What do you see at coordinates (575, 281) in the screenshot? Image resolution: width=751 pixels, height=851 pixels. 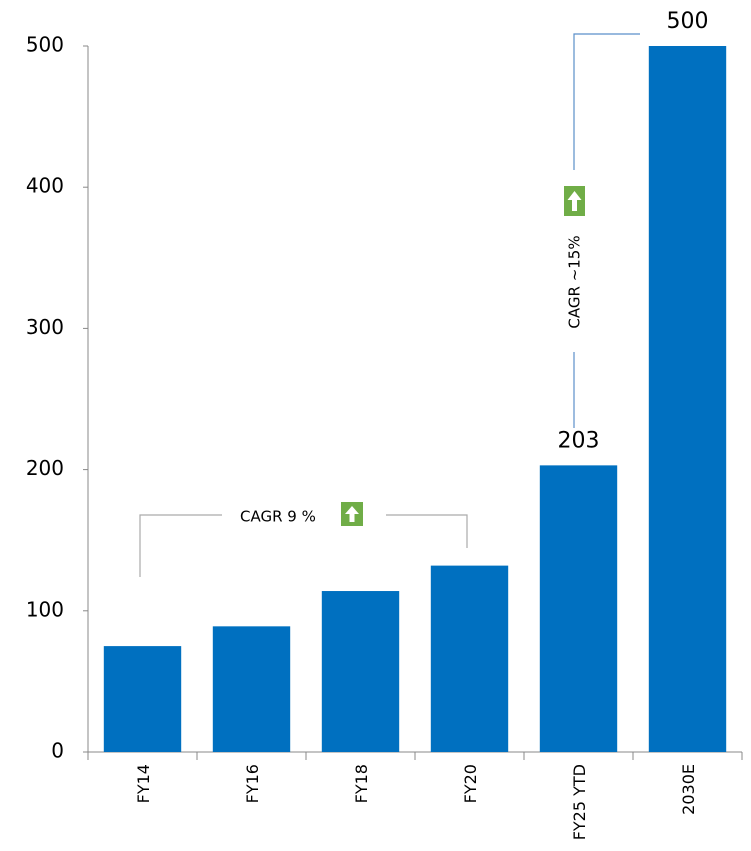 I see `annotation: CAGR ~15%` at bounding box center [575, 281].